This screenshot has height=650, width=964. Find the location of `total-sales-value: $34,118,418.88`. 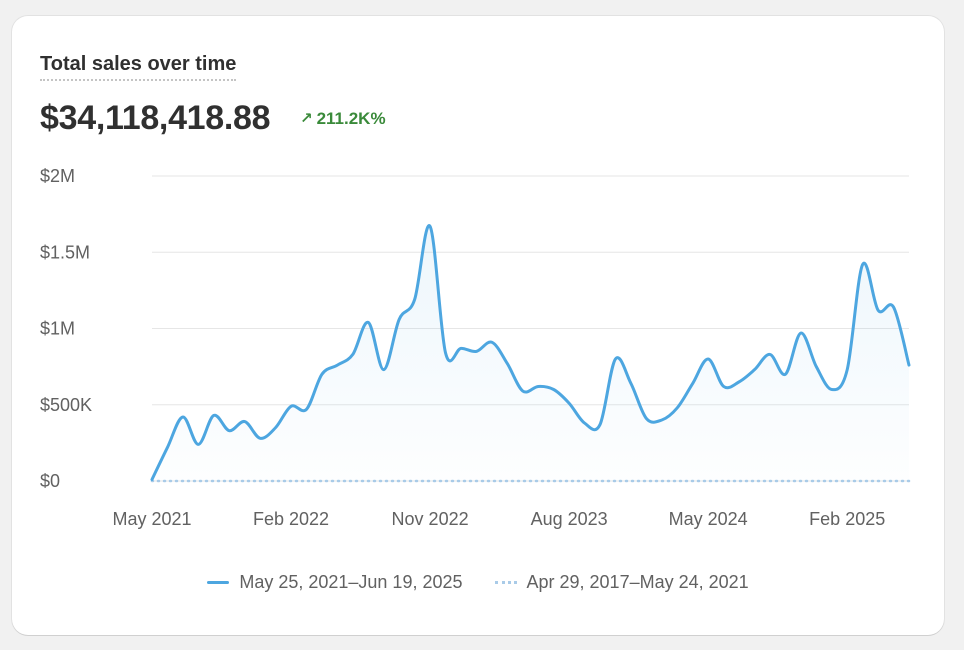

total-sales-value: $34,118,418.88 is located at coordinates (155, 118).